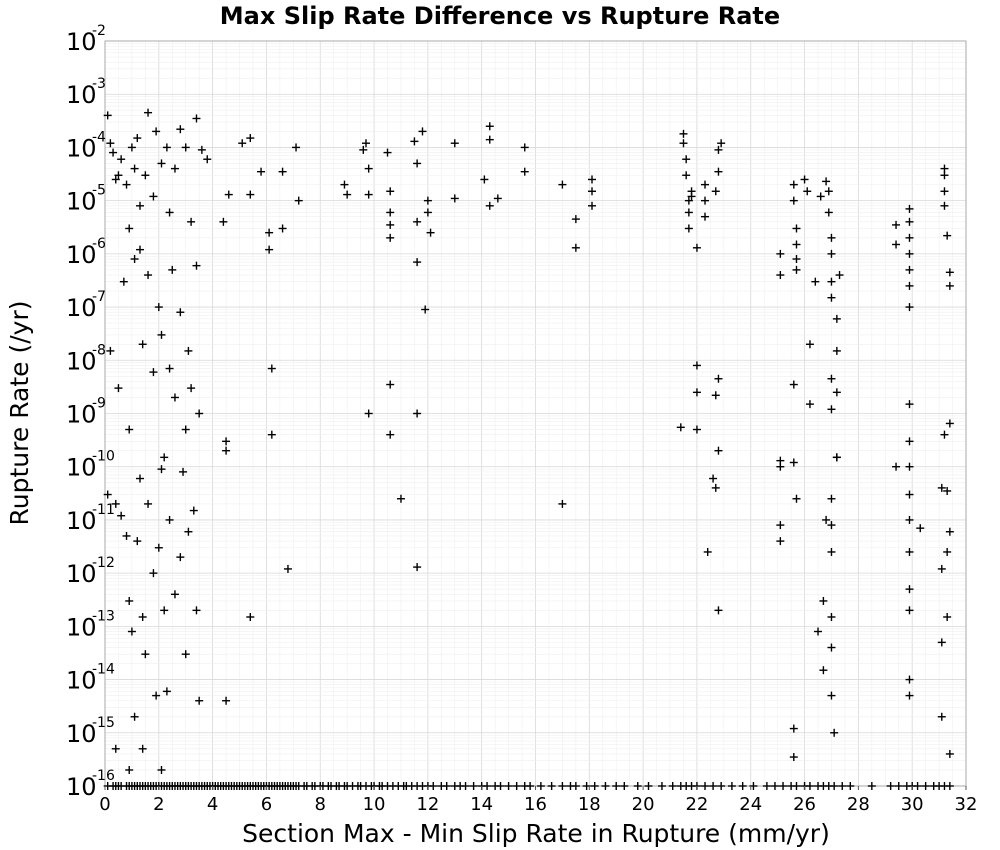 This screenshot has width=1000, height=850. What do you see at coordinates (90, 784) in the screenshot?
I see `y-tick-label: 10⁻¹⁶` at bounding box center [90, 784].